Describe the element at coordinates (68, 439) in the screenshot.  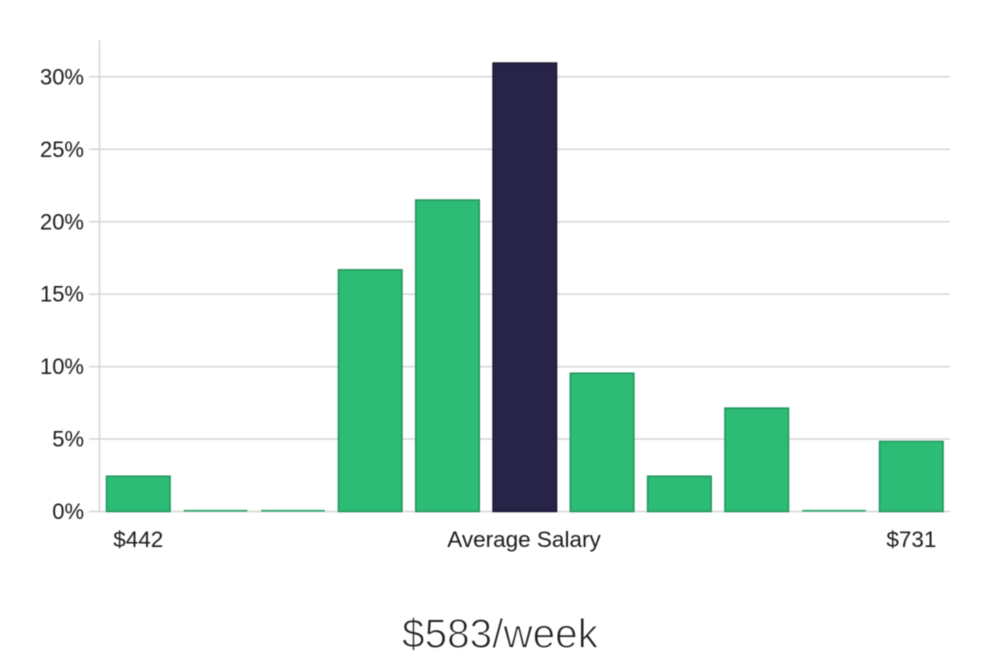
I see `svg-text: 5%` at that location.